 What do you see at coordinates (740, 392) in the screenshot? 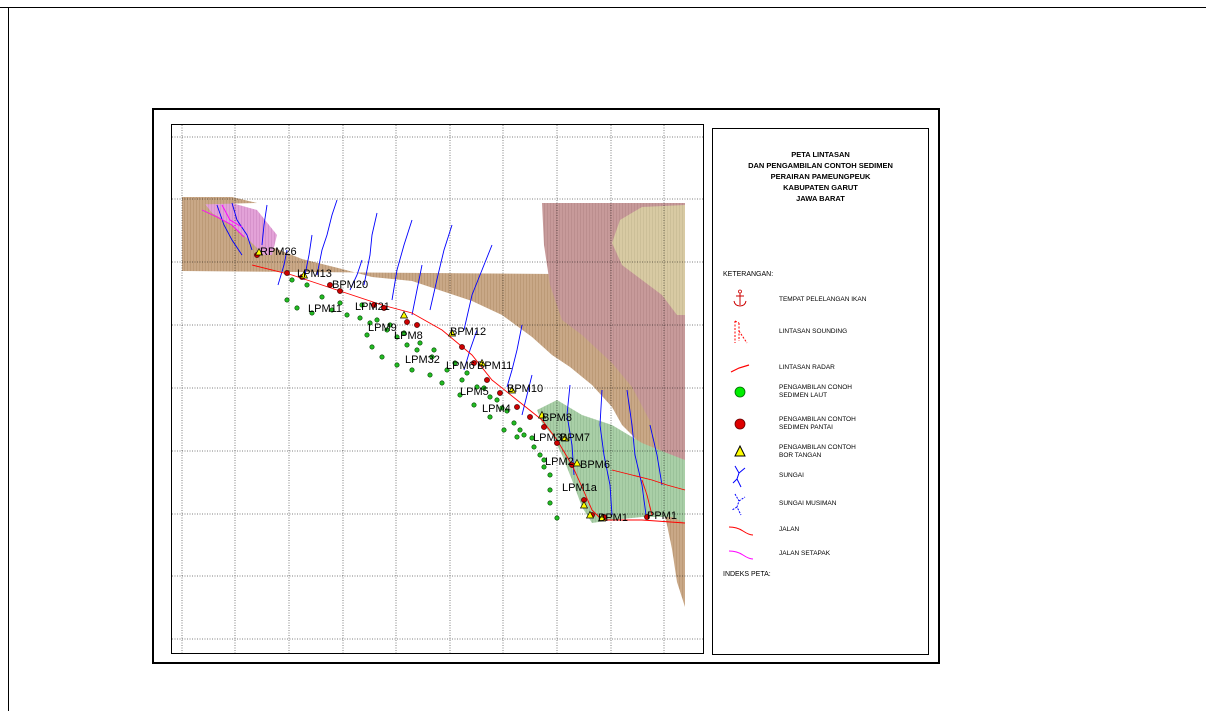
I see `green-circle-icon` at bounding box center [740, 392].